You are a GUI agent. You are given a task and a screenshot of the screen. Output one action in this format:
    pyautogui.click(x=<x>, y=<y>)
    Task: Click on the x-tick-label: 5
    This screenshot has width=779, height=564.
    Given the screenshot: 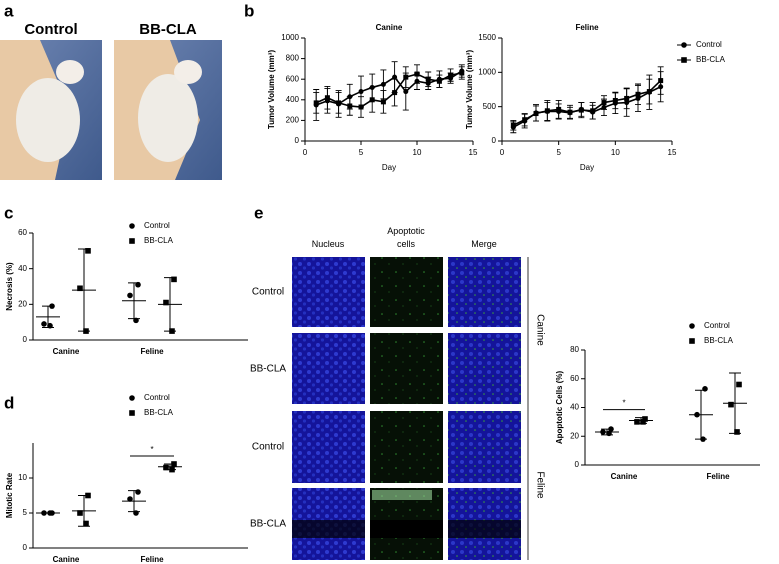 What is the action you would take?
    pyautogui.click(x=361, y=152)
    